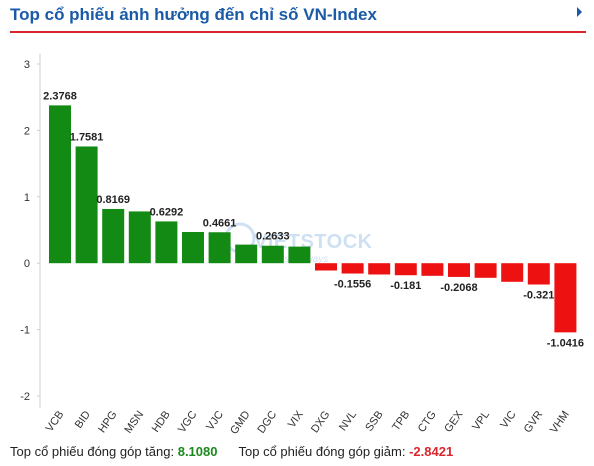 The height and width of the screenshot is (466, 594). I want to click on bar-gvr, so click(538, 274).